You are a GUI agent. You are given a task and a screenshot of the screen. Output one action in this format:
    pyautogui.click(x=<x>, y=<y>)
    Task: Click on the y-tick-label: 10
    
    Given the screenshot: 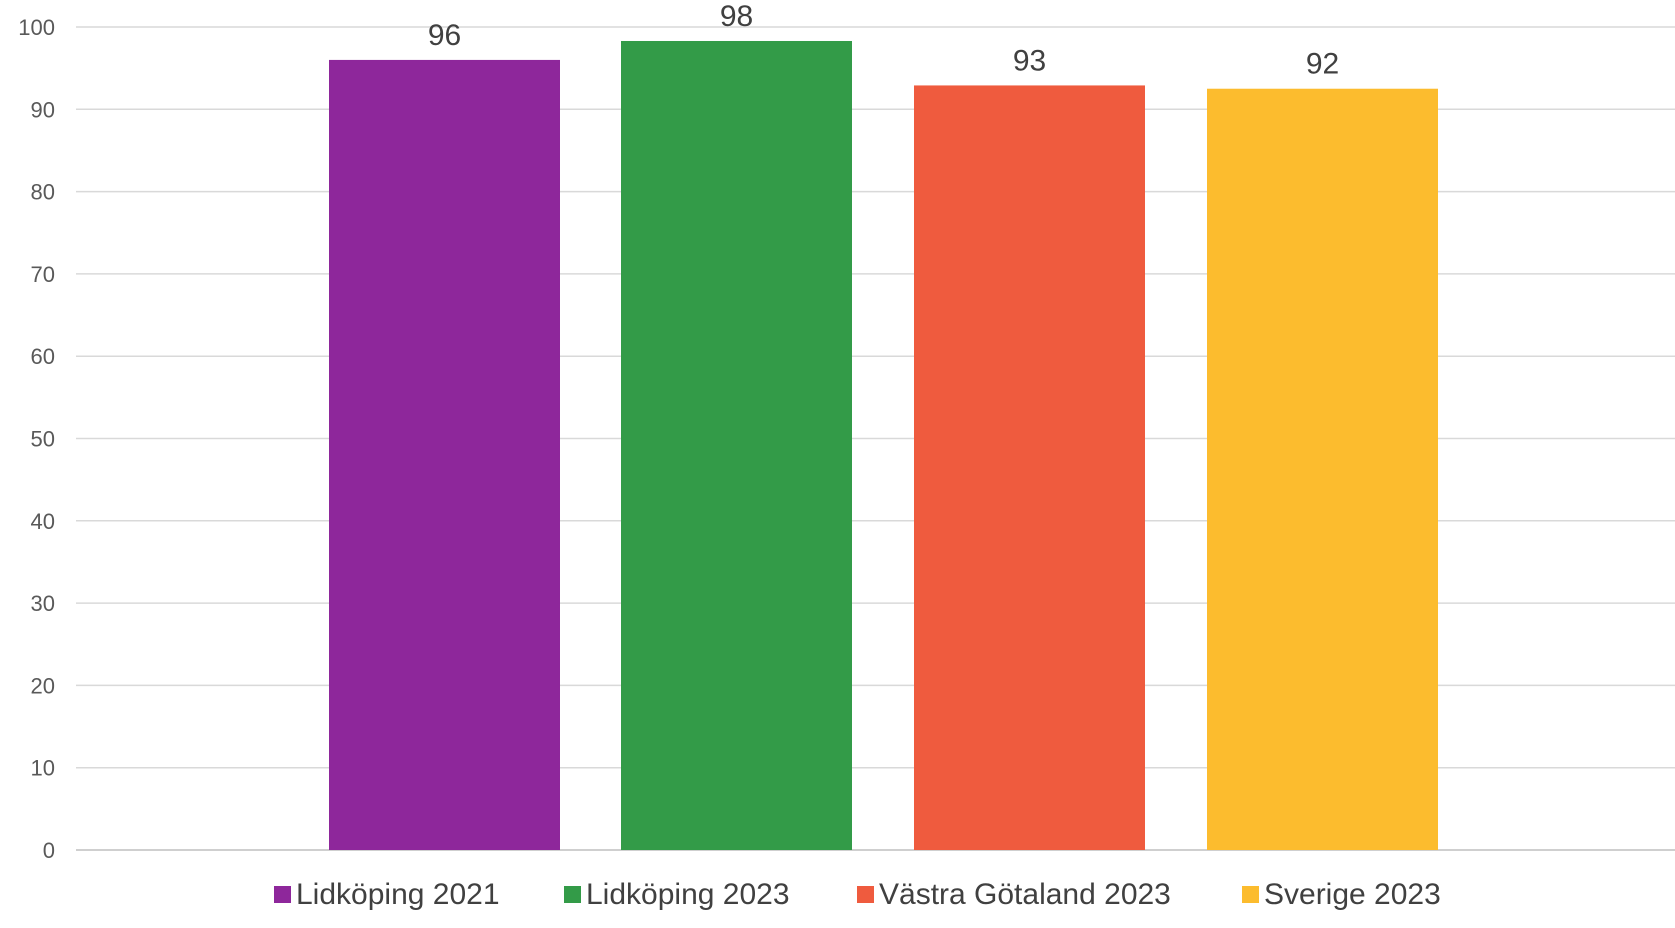 What is the action you would take?
    pyautogui.click(x=43, y=768)
    